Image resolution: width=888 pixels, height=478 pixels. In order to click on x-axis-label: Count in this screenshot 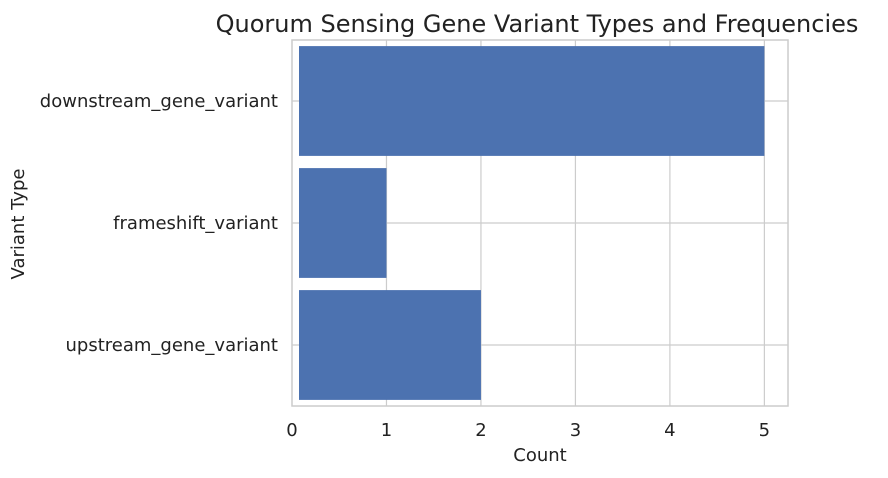, I will do `click(539, 455)`.